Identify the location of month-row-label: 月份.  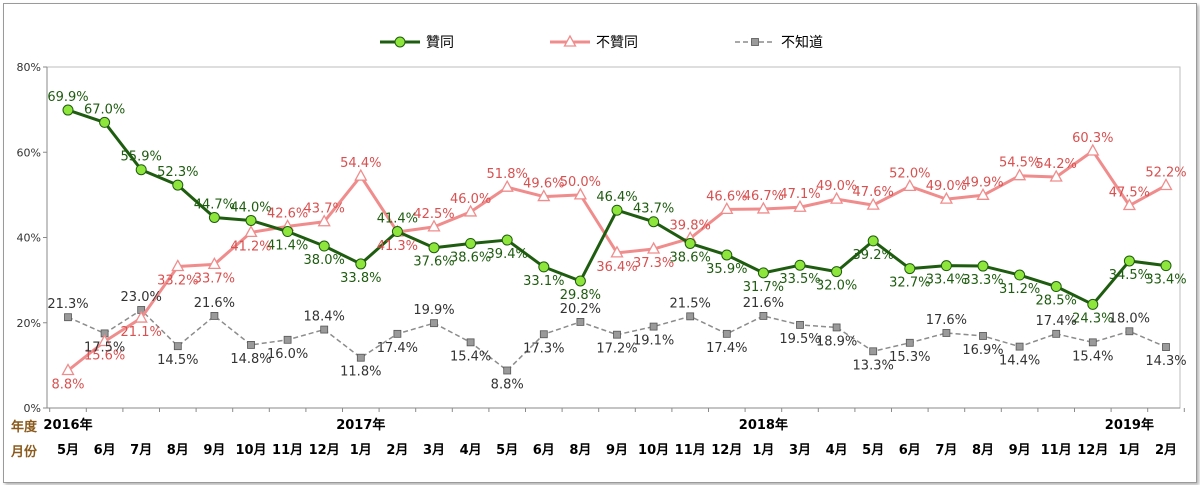
(24, 452).